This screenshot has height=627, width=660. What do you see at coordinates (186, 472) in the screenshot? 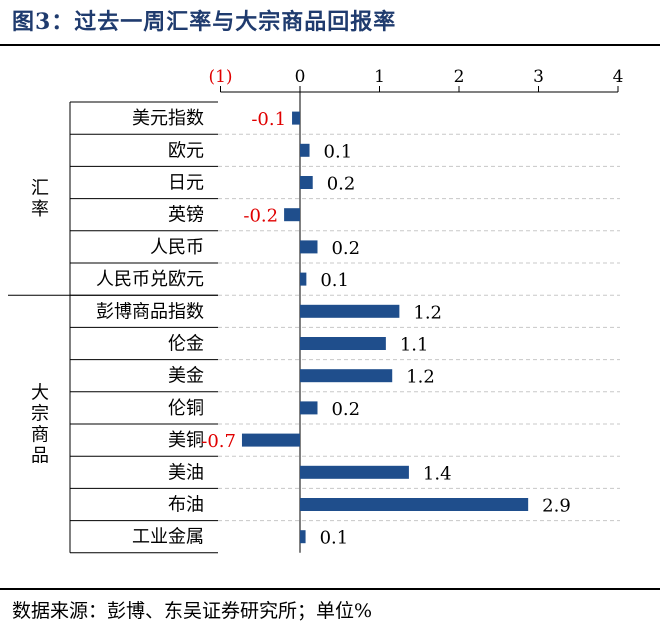
I see `category-label: 美油` at bounding box center [186, 472].